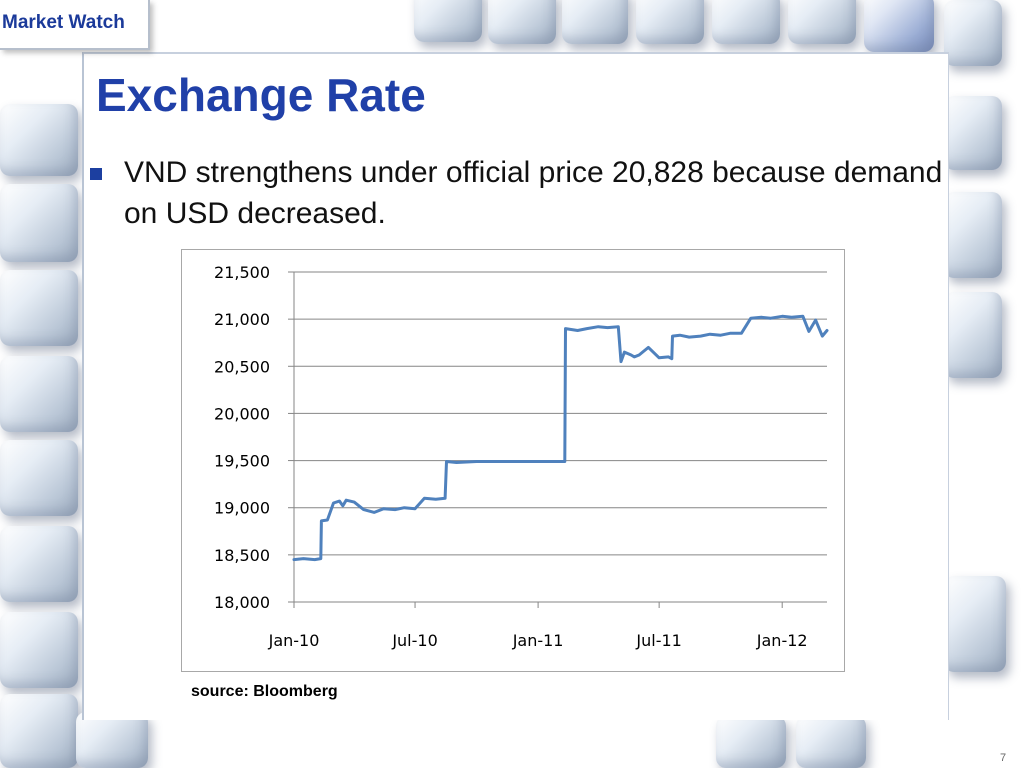 The image size is (1024, 768). What do you see at coordinates (414, 640) in the screenshot?
I see `x-tick-label: Jul-10` at bounding box center [414, 640].